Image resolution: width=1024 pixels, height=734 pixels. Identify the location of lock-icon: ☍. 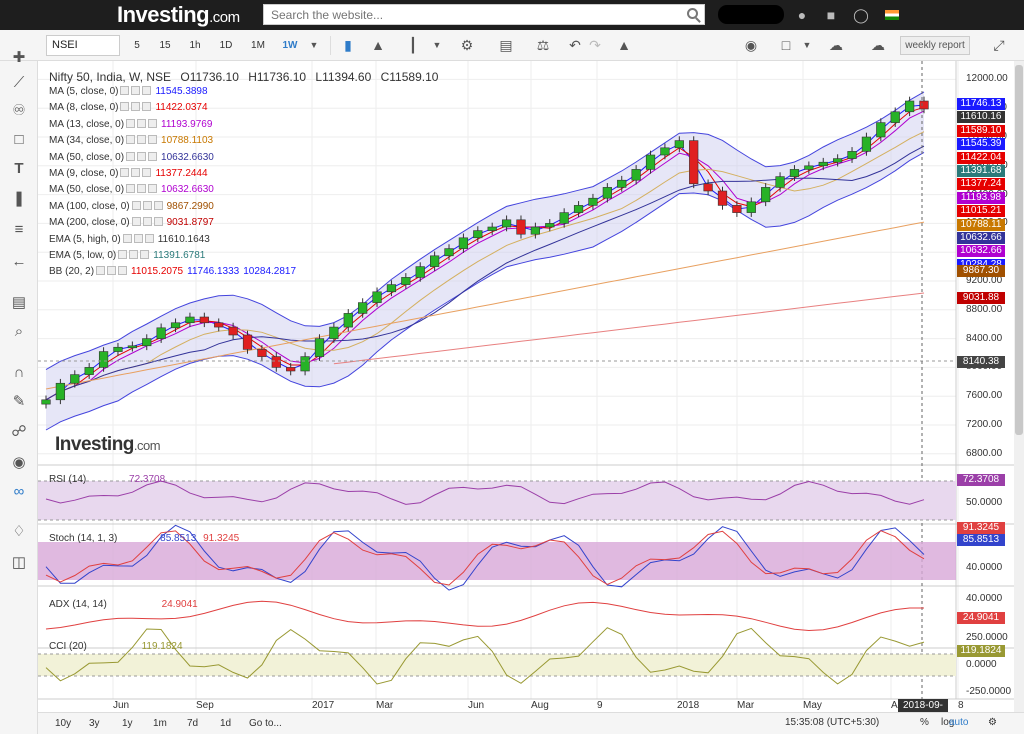
(19, 431).